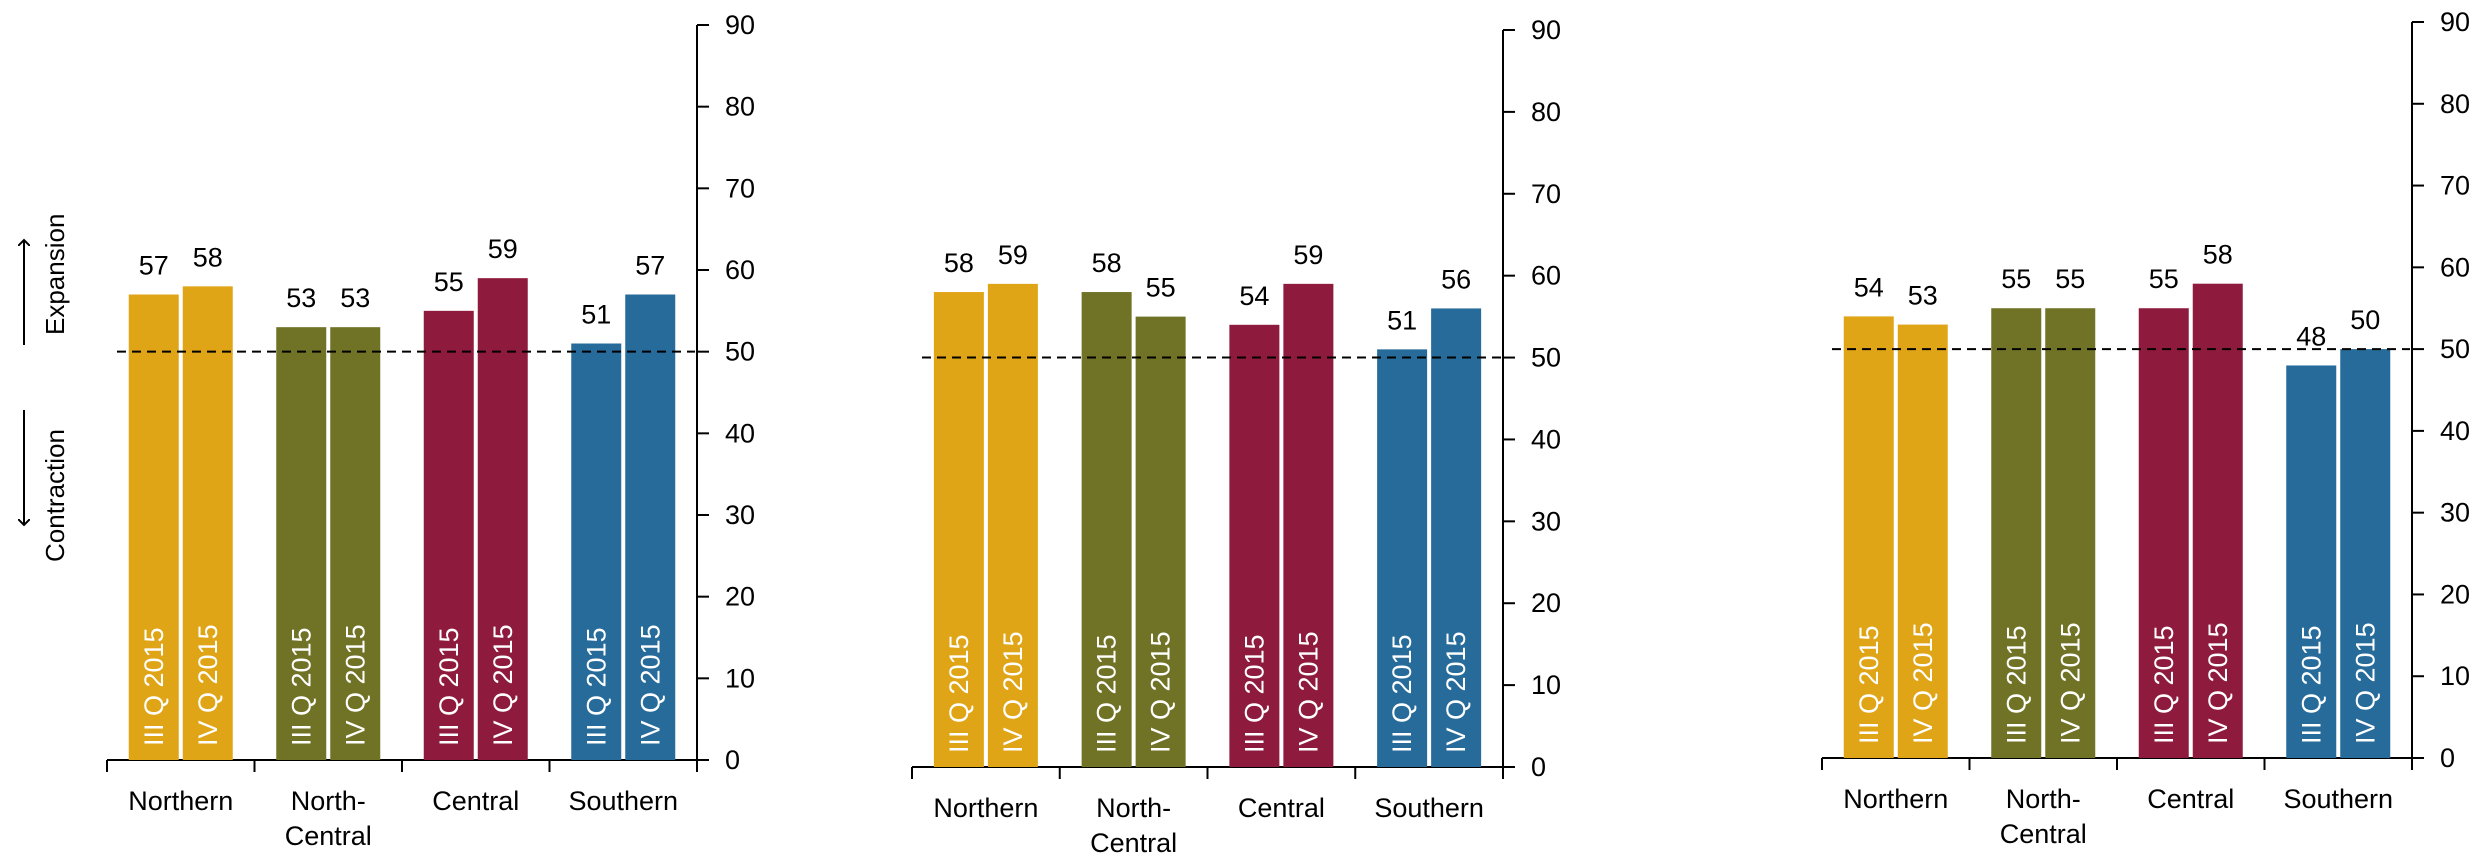 This screenshot has height=858, width=2475. Describe the element at coordinates (55, 274) in the screenshot. I see `expansion-label: Expansion` at that location.